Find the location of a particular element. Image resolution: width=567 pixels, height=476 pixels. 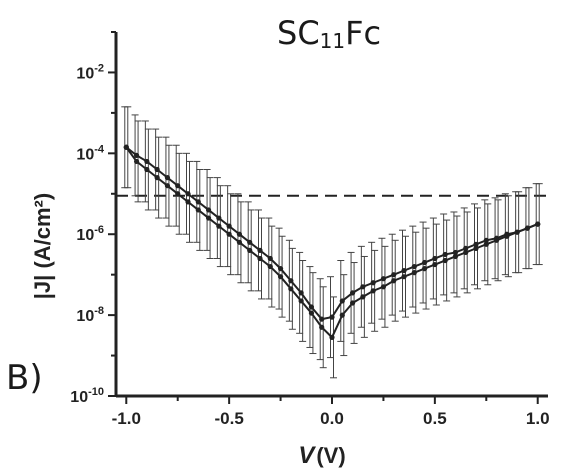

x-tick-label: -0.5 is located at coordinates (228, 418).